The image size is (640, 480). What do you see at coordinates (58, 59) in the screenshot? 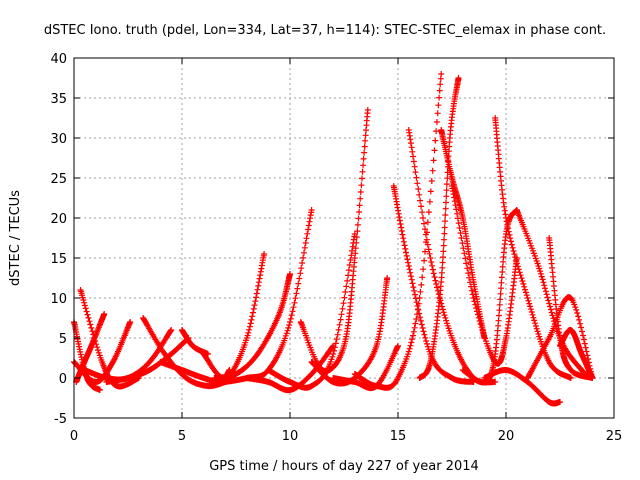
I see `y-tick-label: 40` at bounding box center [58, 59].